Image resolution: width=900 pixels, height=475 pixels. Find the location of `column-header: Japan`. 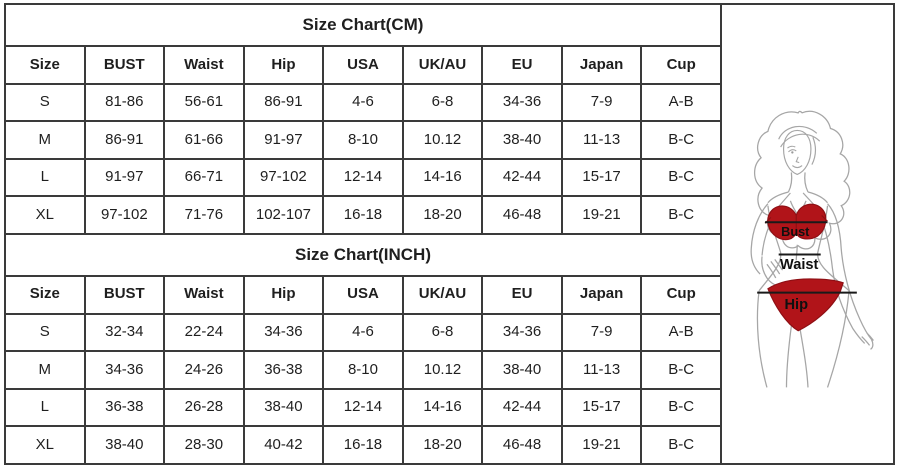

column-header: Japan is located at coordinates (601, 294).